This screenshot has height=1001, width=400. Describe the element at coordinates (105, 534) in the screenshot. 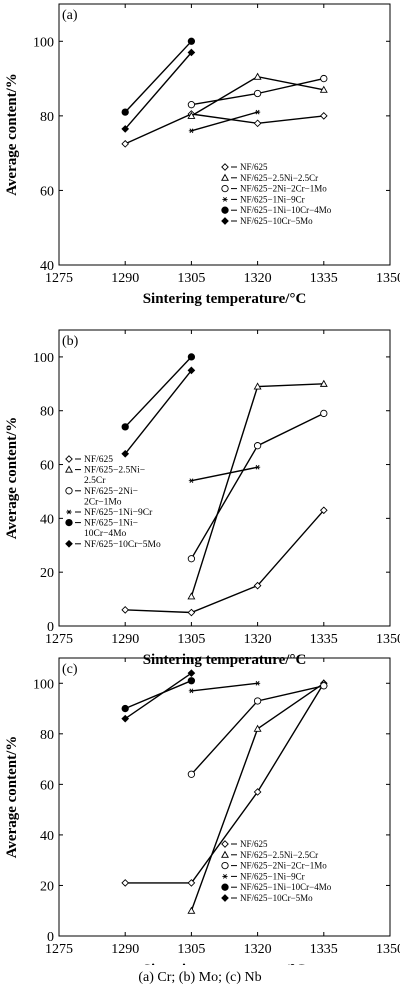

I see `legend-label: 10Cr−4Mo` at that location.